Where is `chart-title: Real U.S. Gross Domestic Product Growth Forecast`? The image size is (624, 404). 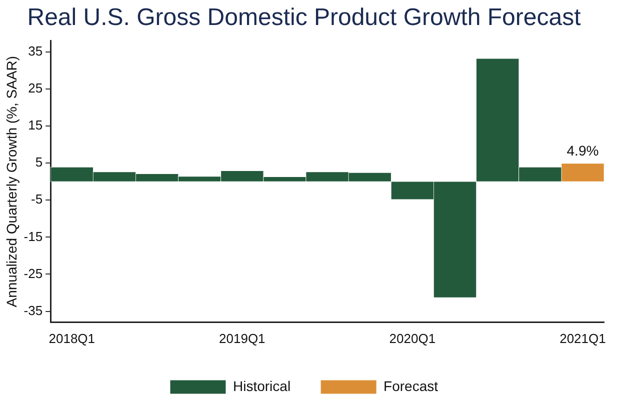
chart-title: Real U.S. Gross Domestic Product Growth Forecast is located at coordinates (304, 18).